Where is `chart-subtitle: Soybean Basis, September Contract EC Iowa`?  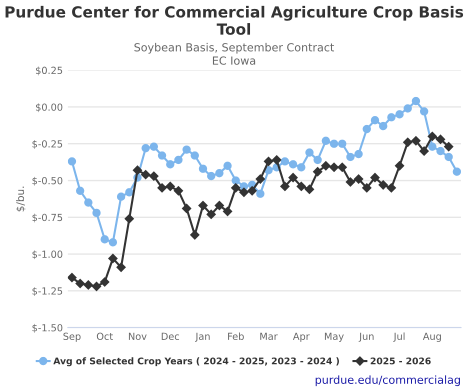
chart-subtitle: Soybean Basis, September Contract EC Iowa is located at coordinates (234, 53).